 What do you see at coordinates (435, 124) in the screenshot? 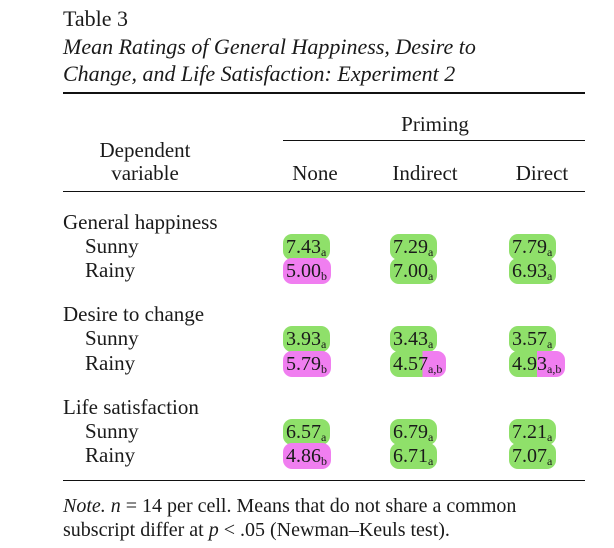
I see `col-group-header: Priming` at bounding box center [435, 124].